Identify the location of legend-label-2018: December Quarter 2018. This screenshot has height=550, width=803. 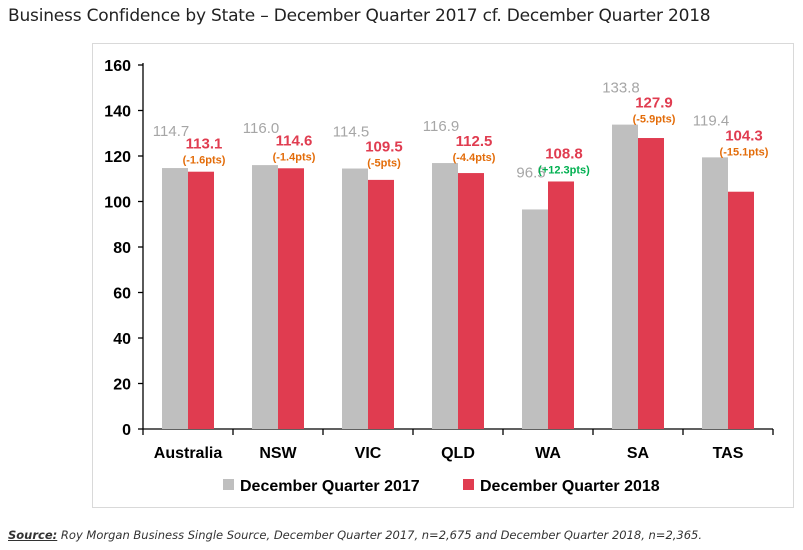
(570, 486).